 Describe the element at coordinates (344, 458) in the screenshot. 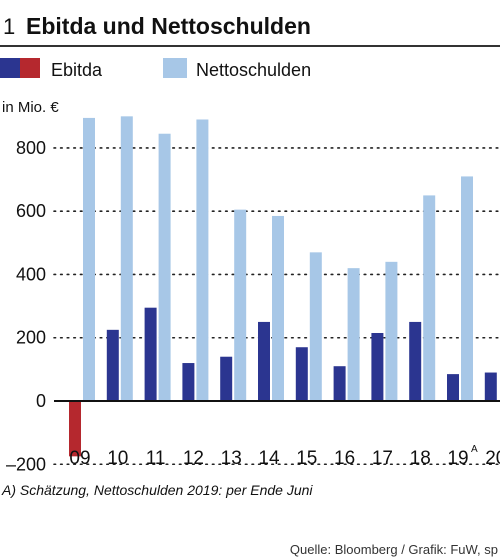

I see `x-tick-label: 16` at that location.